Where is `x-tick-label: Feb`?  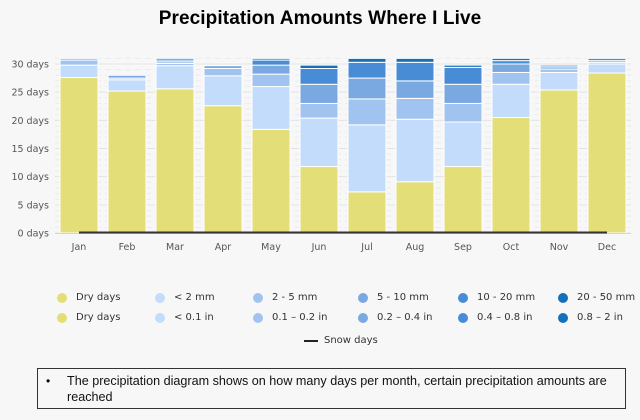
x-tick-label: Feb is located at coordinates (127, 247).